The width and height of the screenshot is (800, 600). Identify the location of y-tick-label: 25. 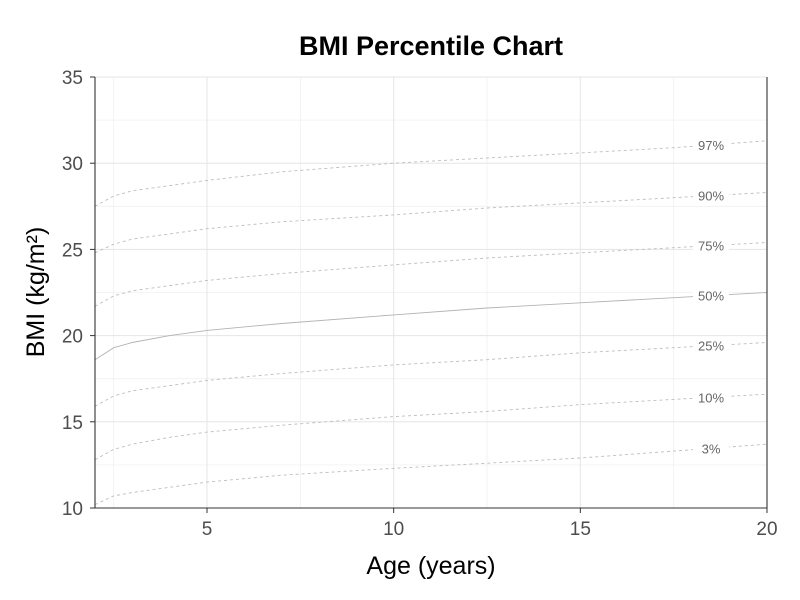
(72, 250).